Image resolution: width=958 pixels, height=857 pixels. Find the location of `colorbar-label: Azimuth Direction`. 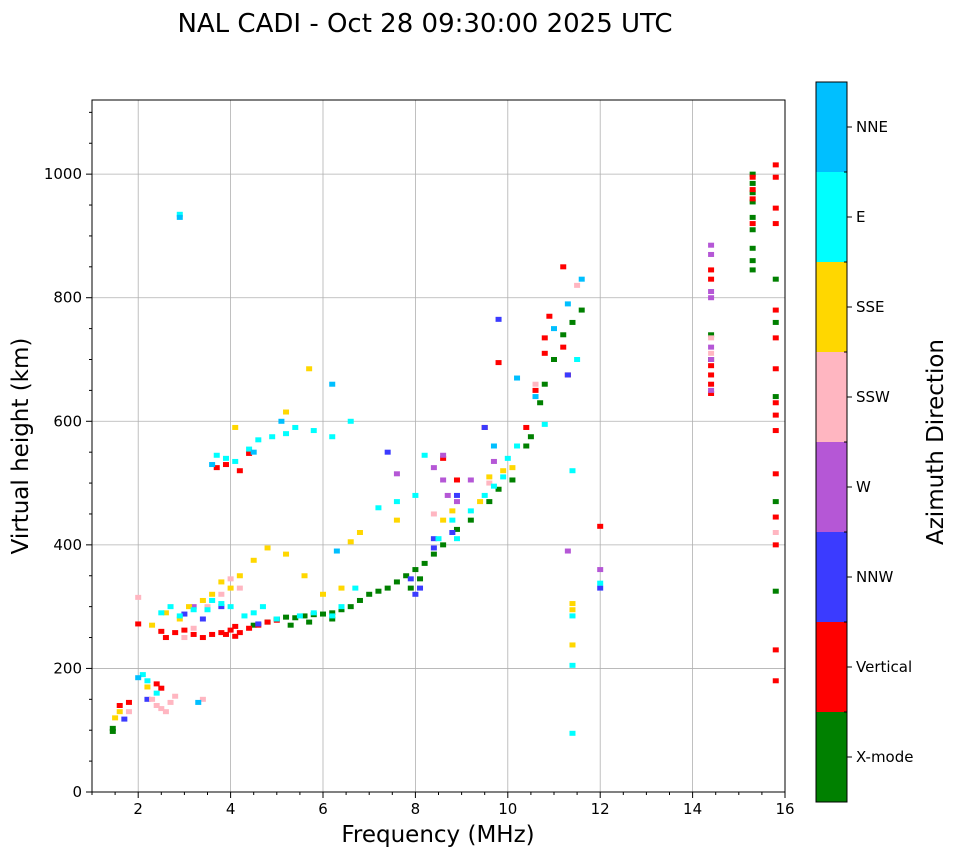

colorbar-label: Azimuth Direction is located at coordinates (936, 442).